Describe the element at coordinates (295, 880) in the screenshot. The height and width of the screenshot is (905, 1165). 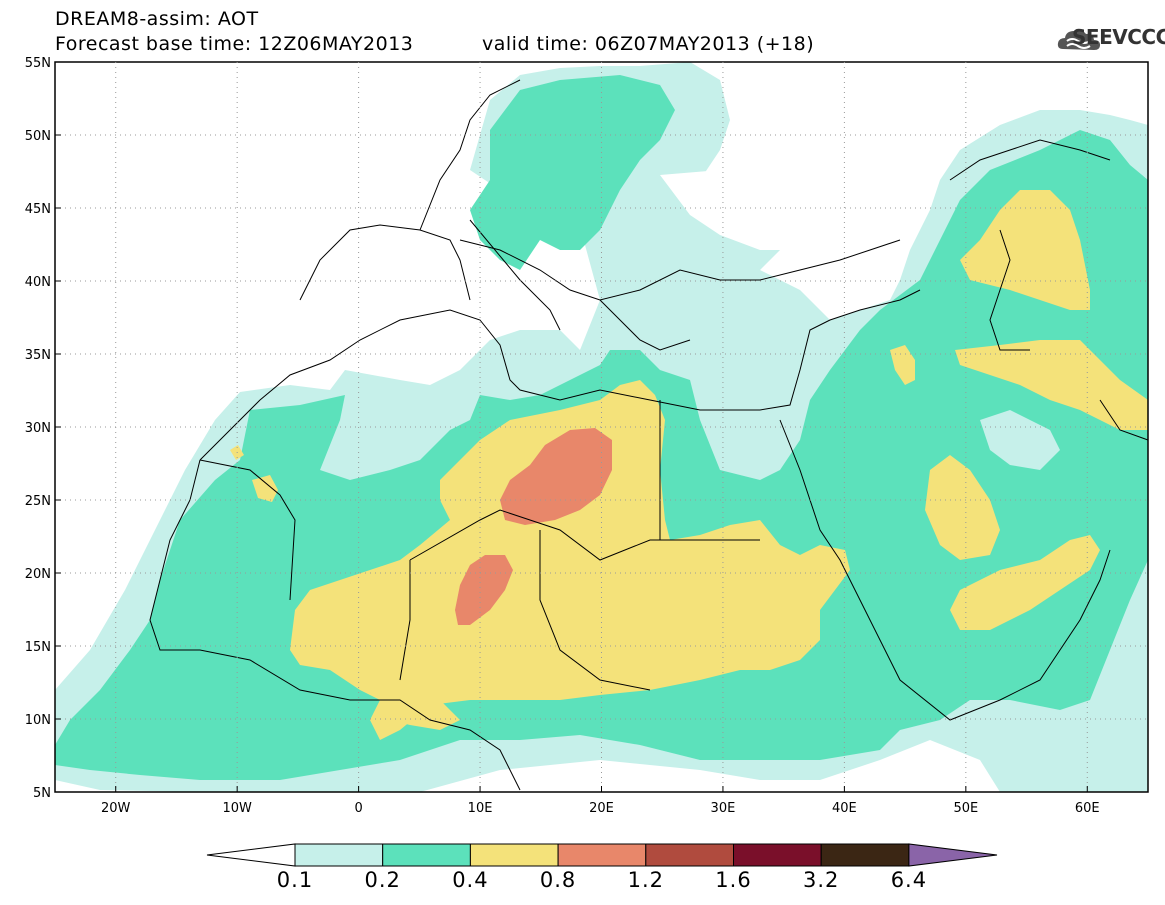
I see `colorbar-label: 0.1` at that location.